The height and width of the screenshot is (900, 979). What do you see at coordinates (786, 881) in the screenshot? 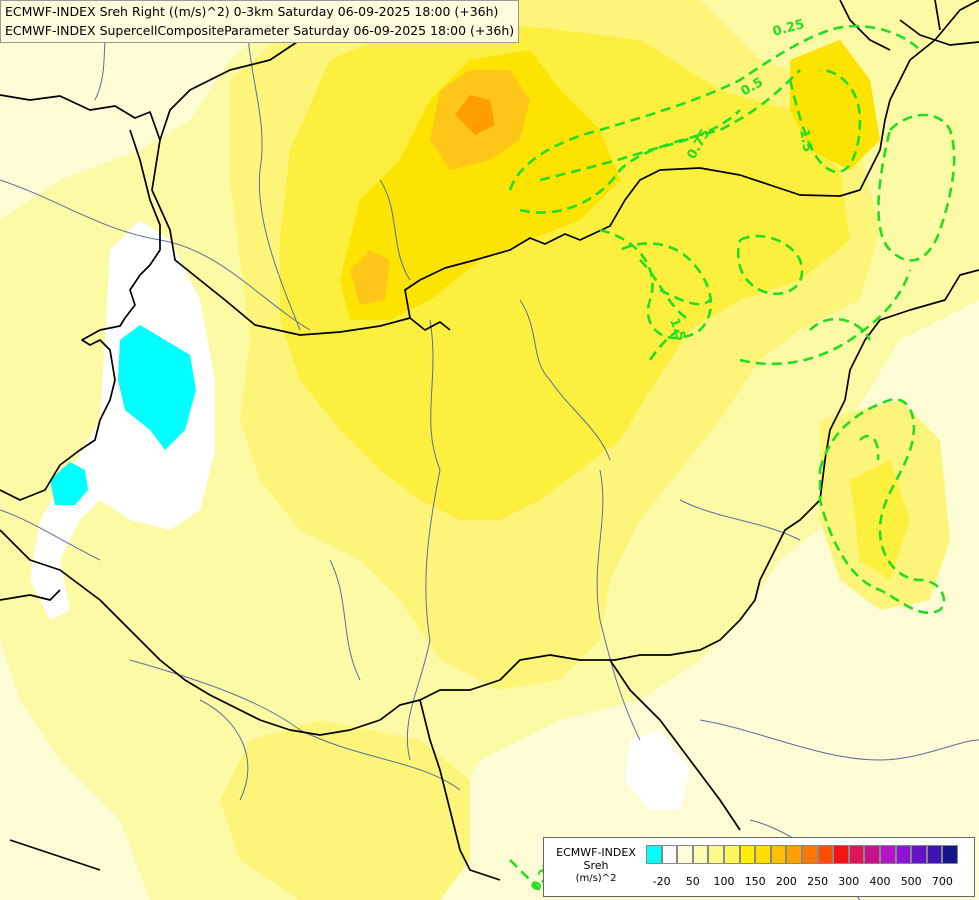
I see `legend-tick-label: 200` at bounding box center [786, 881].